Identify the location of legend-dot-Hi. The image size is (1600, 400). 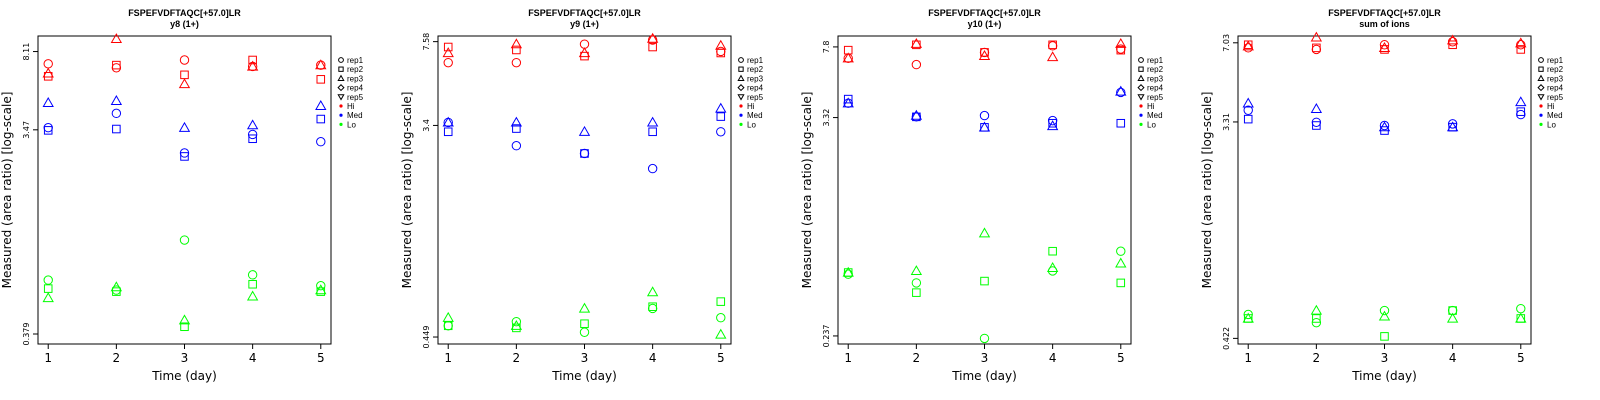
(341, 106).